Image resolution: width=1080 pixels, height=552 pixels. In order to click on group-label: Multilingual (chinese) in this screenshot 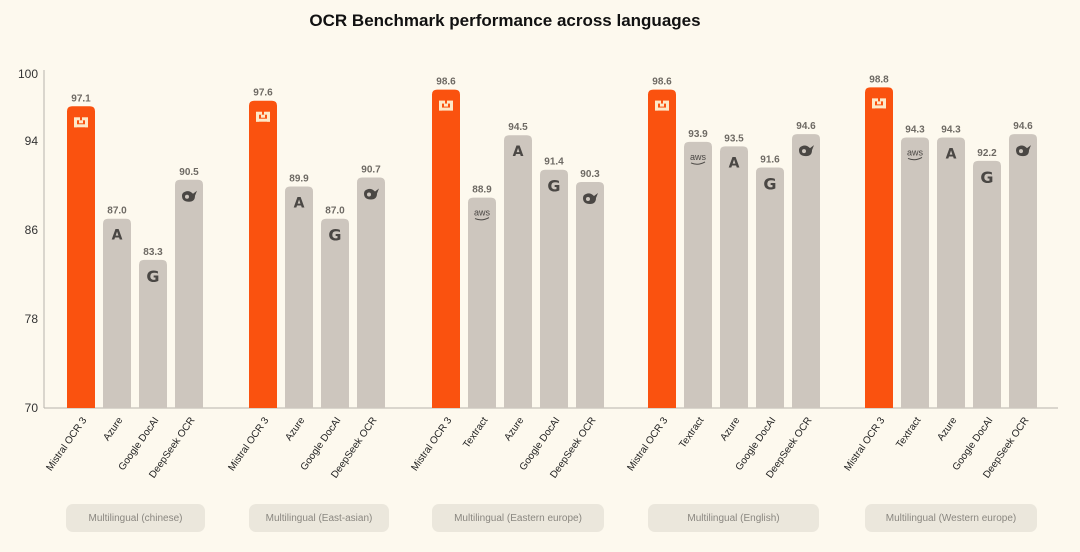, I will do `click(135, 518)`.